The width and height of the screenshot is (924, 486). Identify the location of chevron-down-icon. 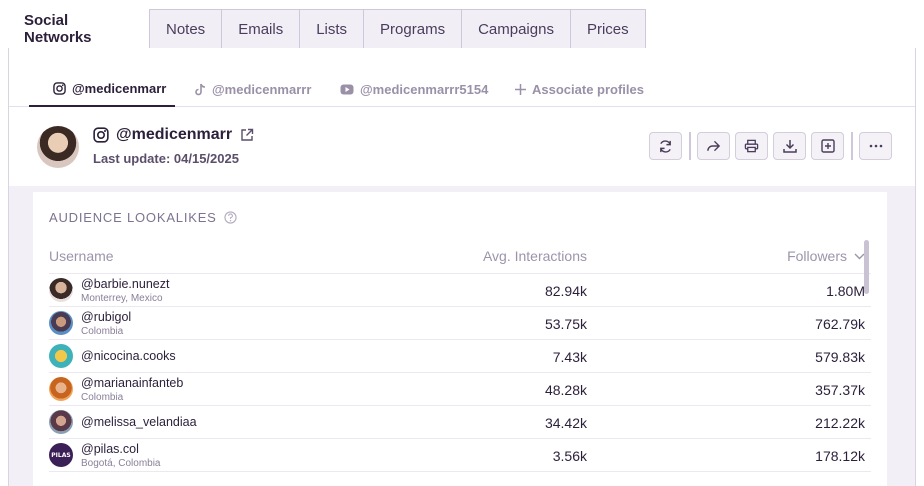
(859, 256).